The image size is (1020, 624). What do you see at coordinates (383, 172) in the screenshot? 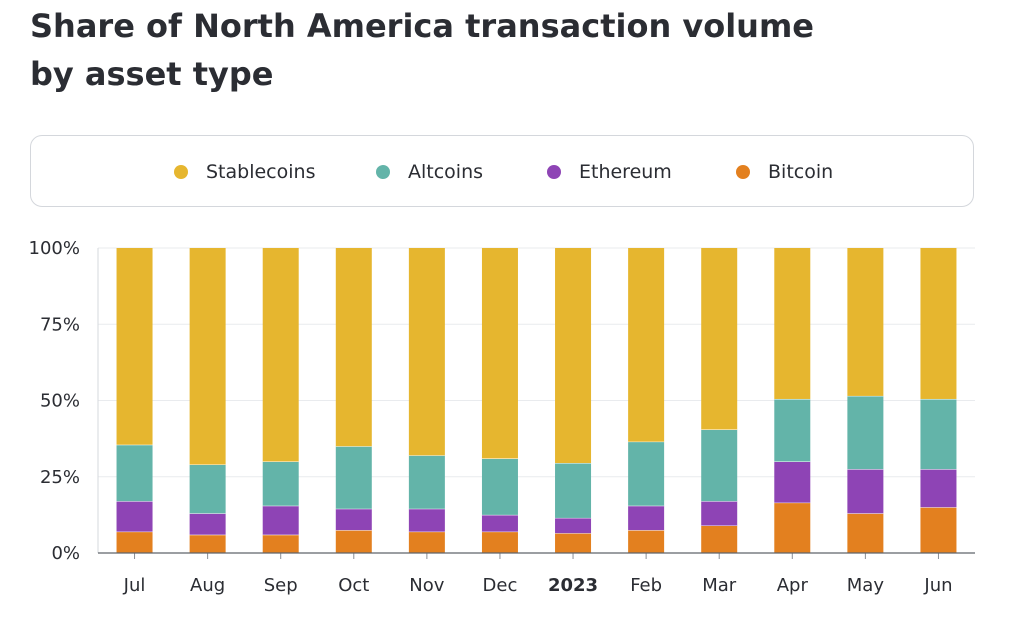
I see `legend-dot-altcoins` at bounding box center [383, 172].